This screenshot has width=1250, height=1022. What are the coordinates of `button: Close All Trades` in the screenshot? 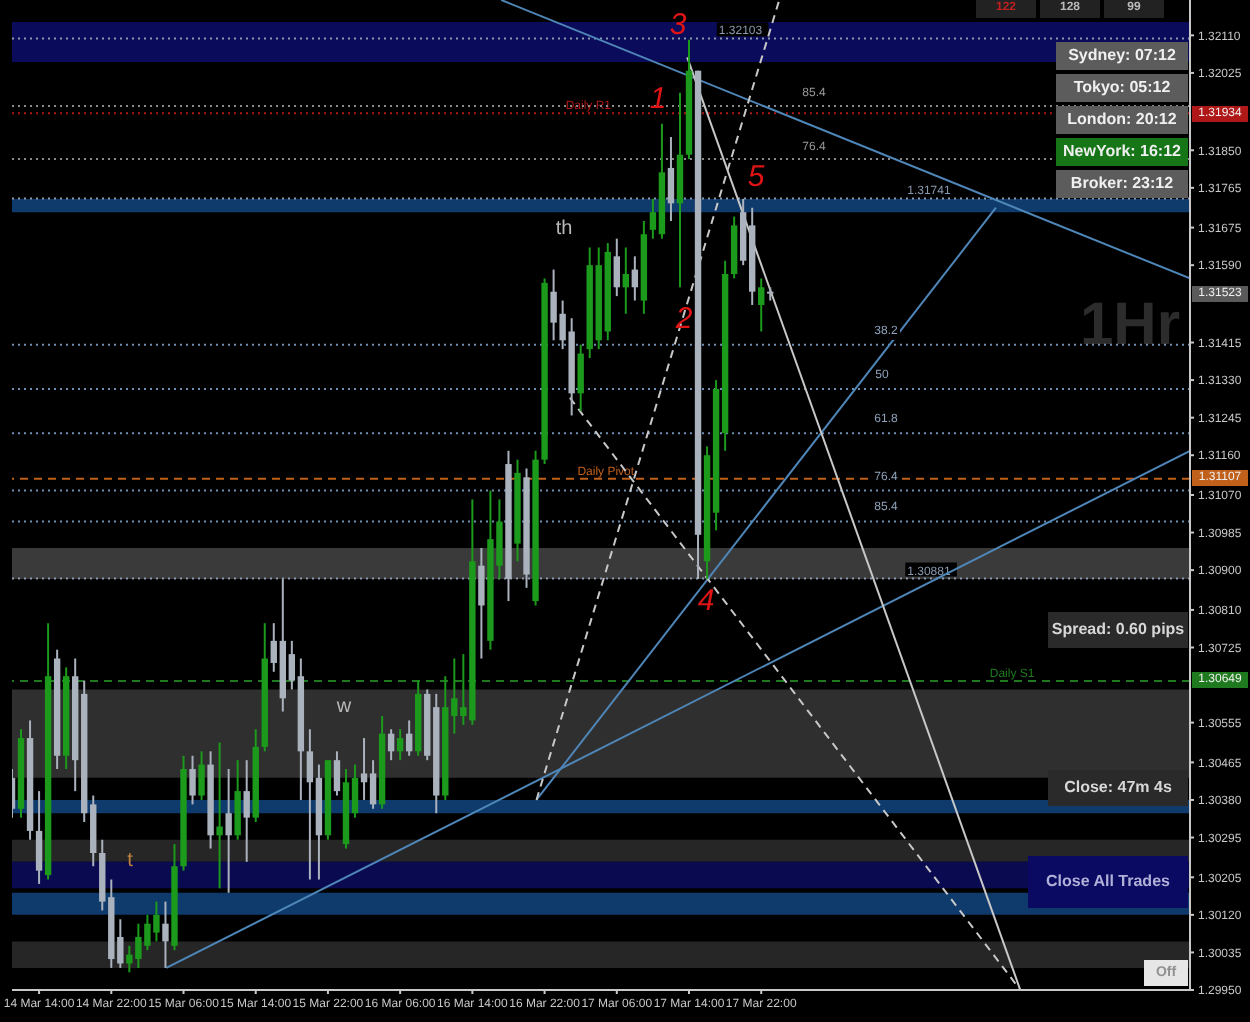 It's located at (1108, 882).